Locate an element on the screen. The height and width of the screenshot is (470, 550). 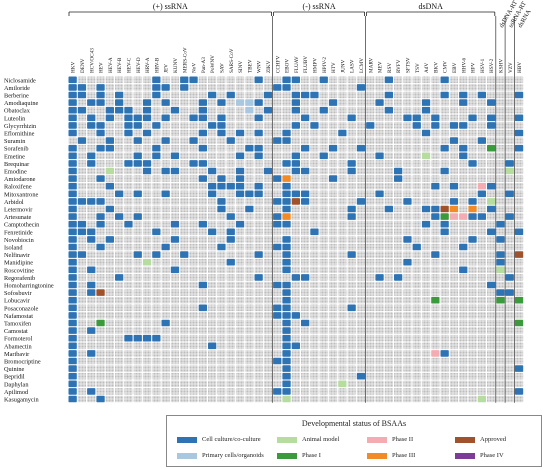
drug-label: Amiloride is located at coordinates (17, 88).